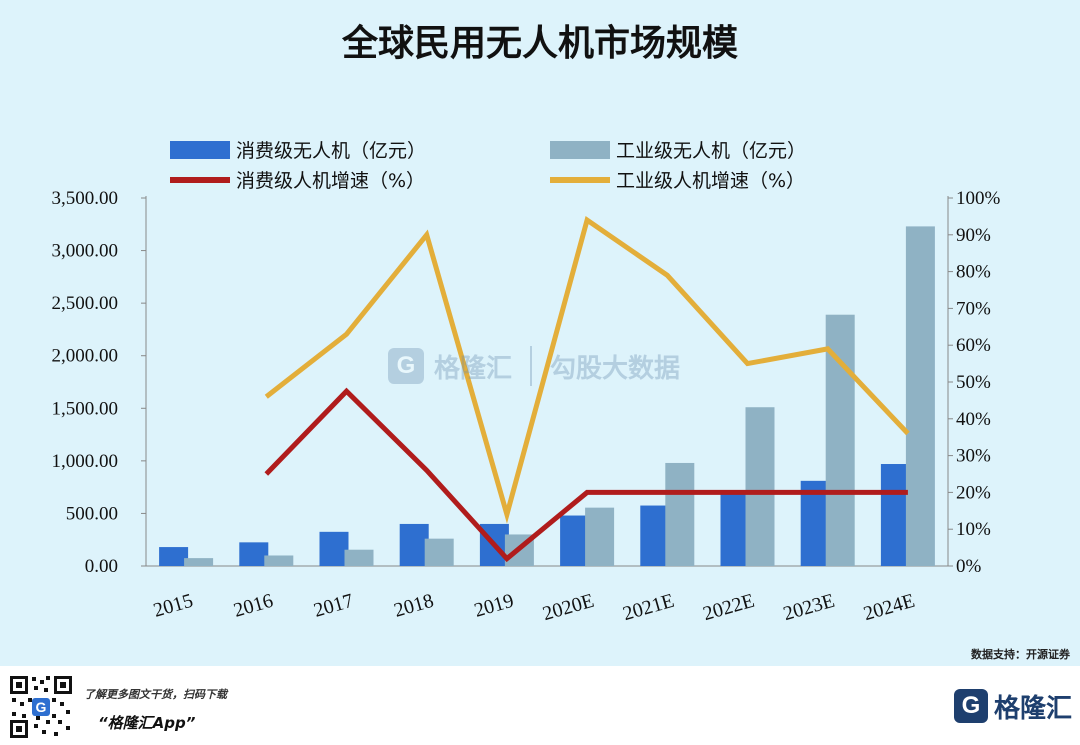 This screenshot has height=745, width=1080. Describe the element at coordinates (973, 419) in the screenshot. I see `right-tick-label: 40%` at that location.